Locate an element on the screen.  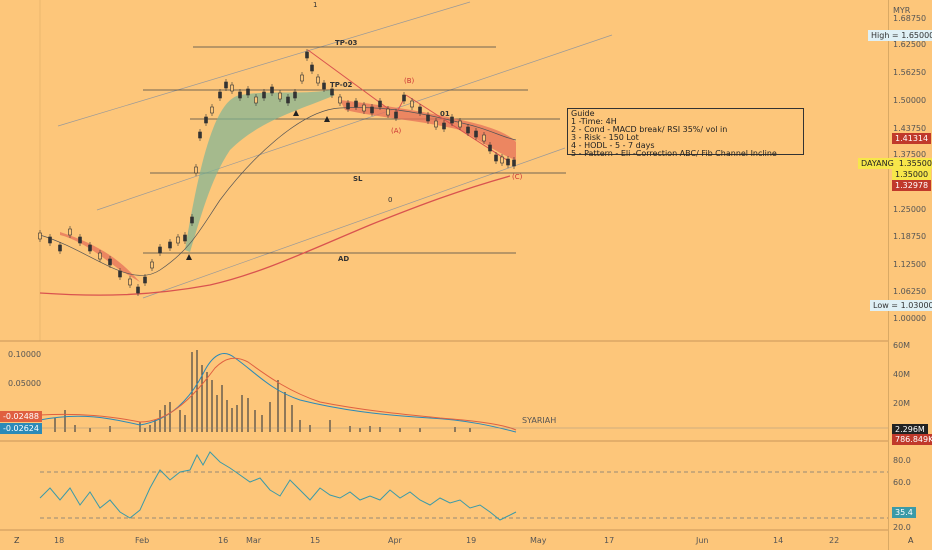
high-tag: High = 1.65000 is located at coordinates (900, 35).